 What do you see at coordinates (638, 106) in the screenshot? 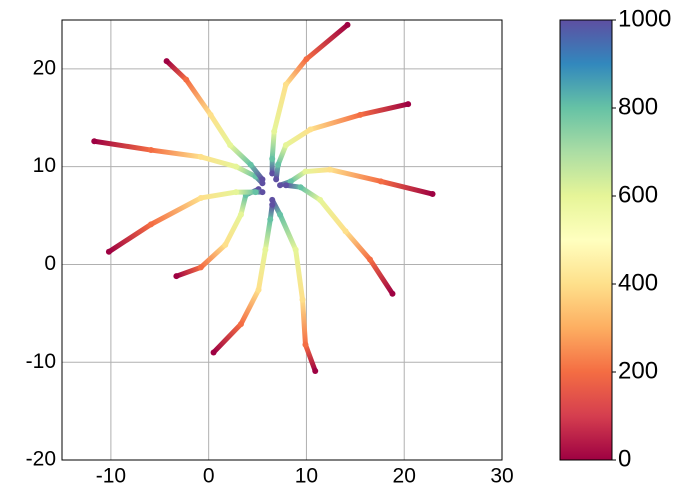
I see `colorbar-tick-label: 800` at bounding box center [638, 106].